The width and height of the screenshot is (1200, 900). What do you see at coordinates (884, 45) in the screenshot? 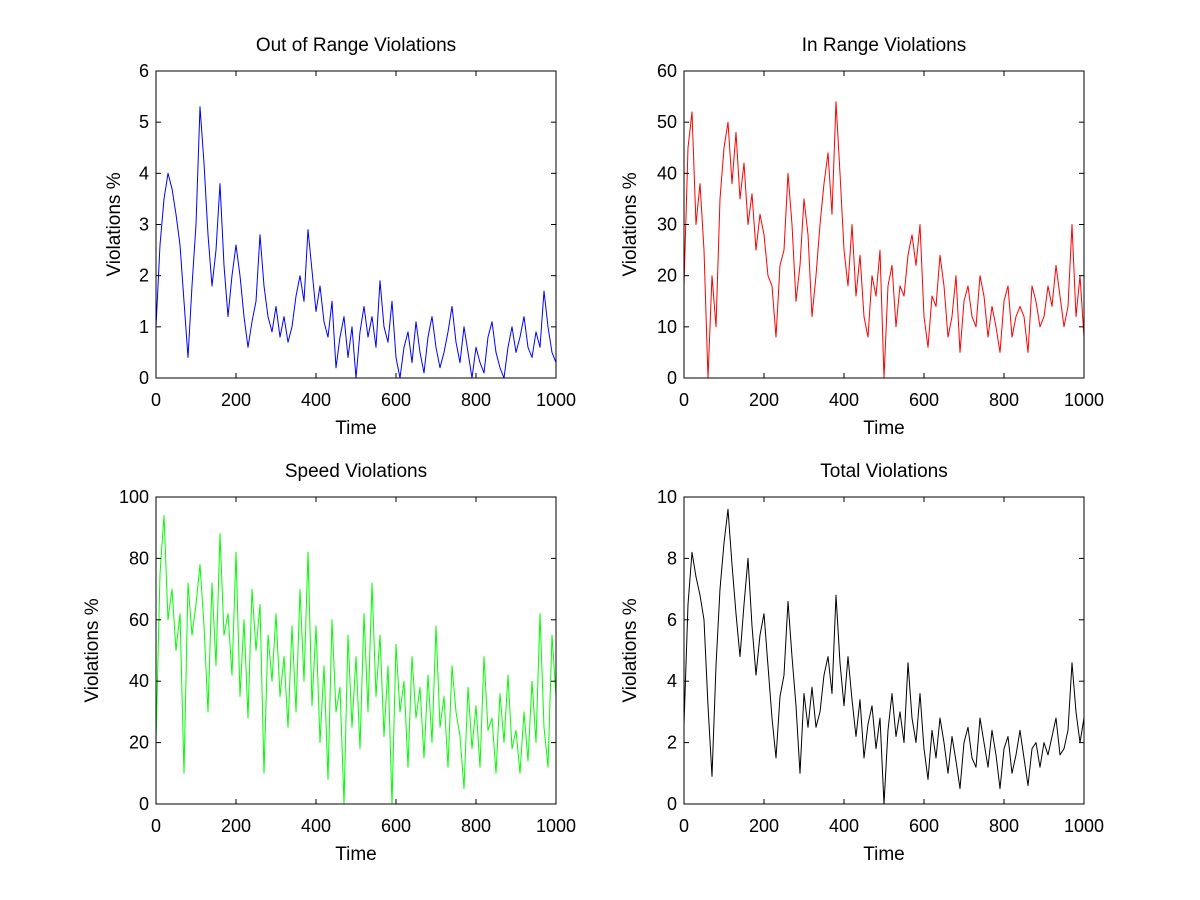
I see `subplot-title: In Range Violations` at bounding box center [884, 45].